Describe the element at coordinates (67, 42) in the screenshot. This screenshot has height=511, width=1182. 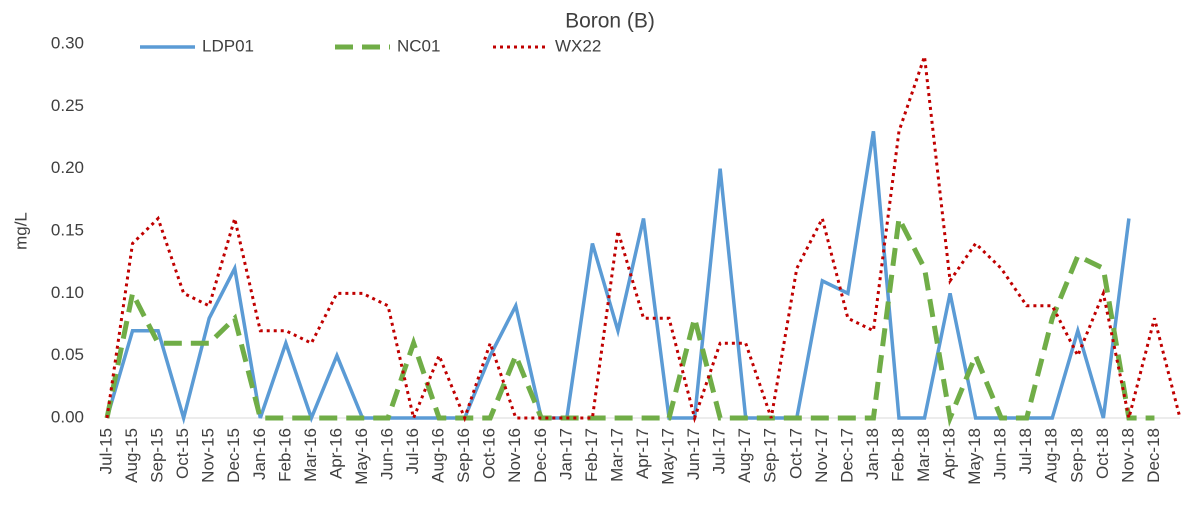
I see `y-tick-label: 0.30` at that location.